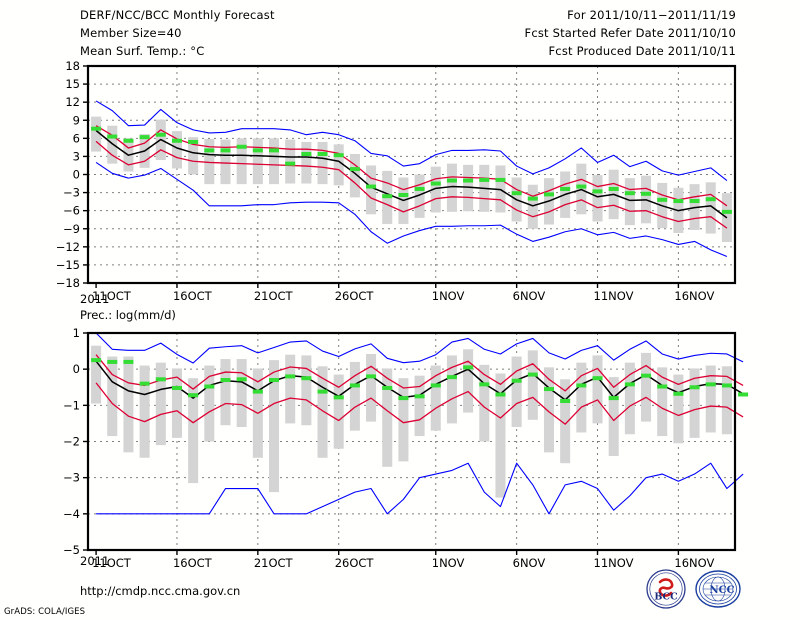  Describe the element at coordinates (721, 590) in the screenshot. I see `ncc-logo-text: NCC` at that location.